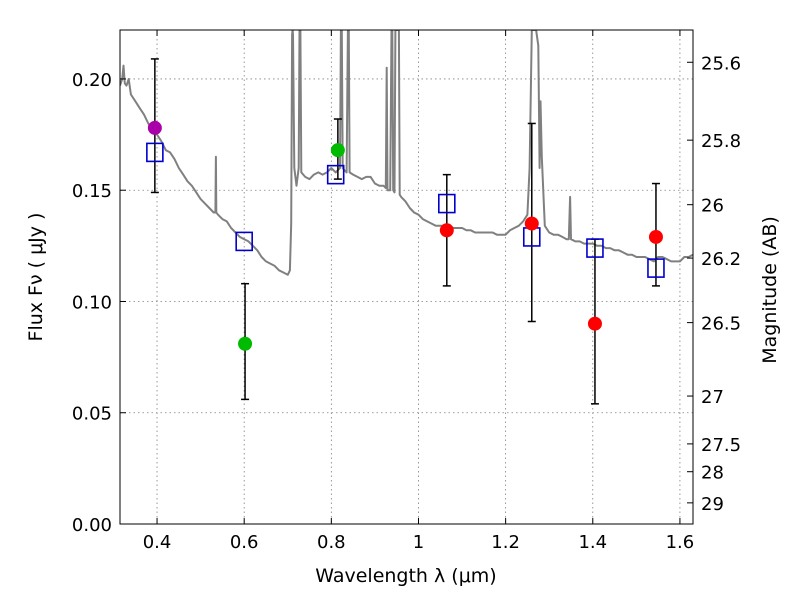 This screenshot has width=800, height=600. I want to click on y-tick-label: 0.15, so click(92, 191).